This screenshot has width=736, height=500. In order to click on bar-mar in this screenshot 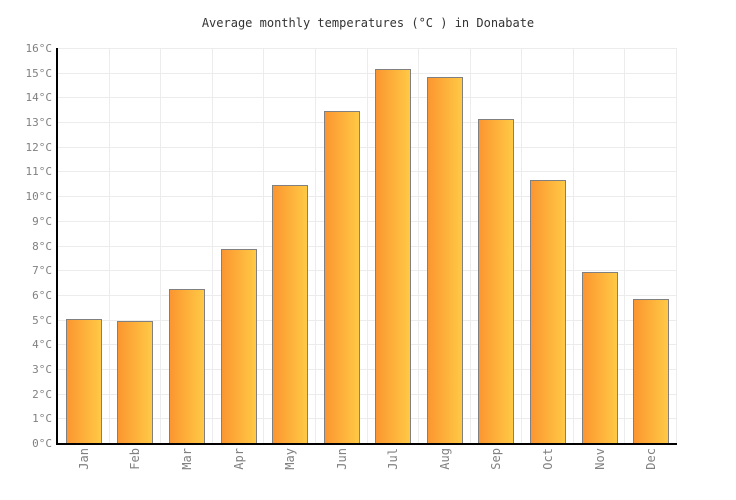, I will do `click(186, 365)`.